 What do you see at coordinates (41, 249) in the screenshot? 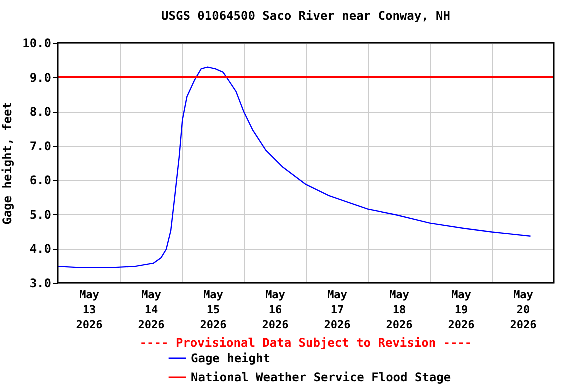
I see `y-tick-label: 4.0` at bounding box center [41, 249].